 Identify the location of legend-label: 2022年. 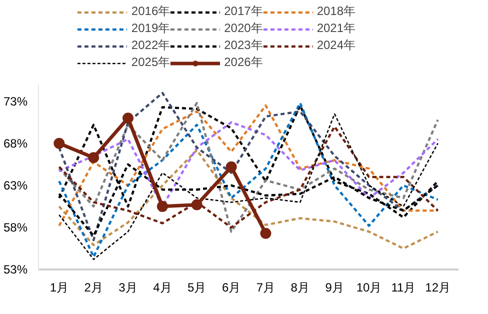
(150, 45).